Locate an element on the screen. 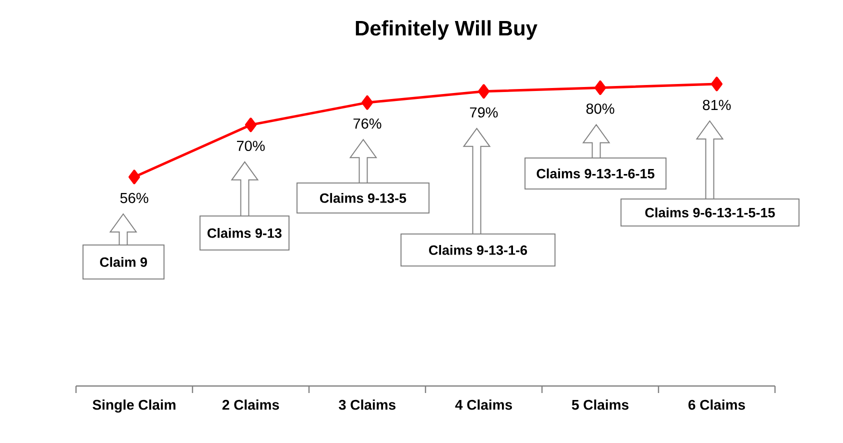  data-label: 56% is located at coordinates (134, 198).